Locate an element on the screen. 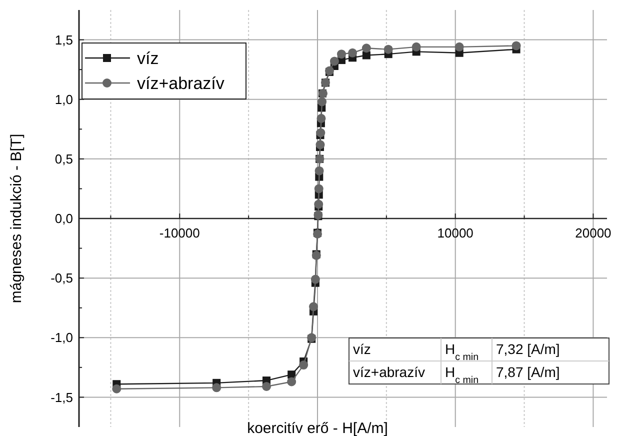  y-tick-label: 0,5 is located at coordinates (63, 158).